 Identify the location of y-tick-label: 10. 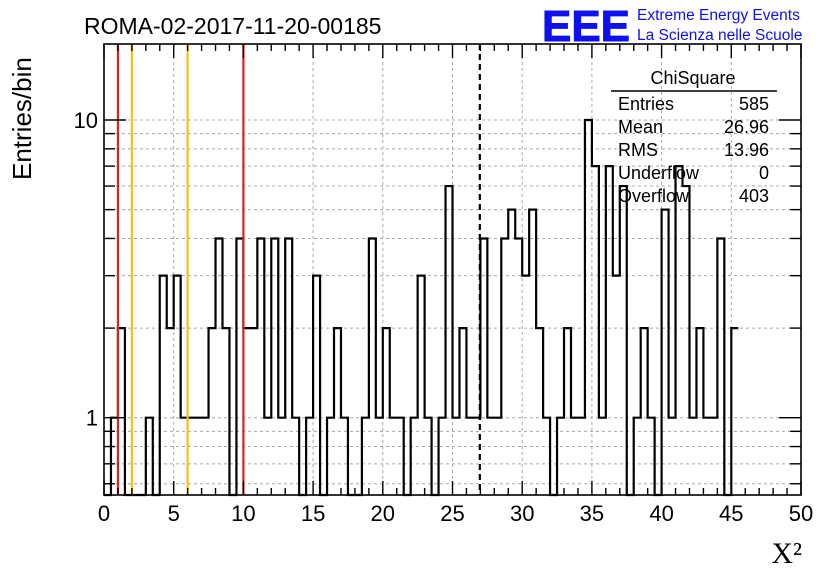
(86, 120).